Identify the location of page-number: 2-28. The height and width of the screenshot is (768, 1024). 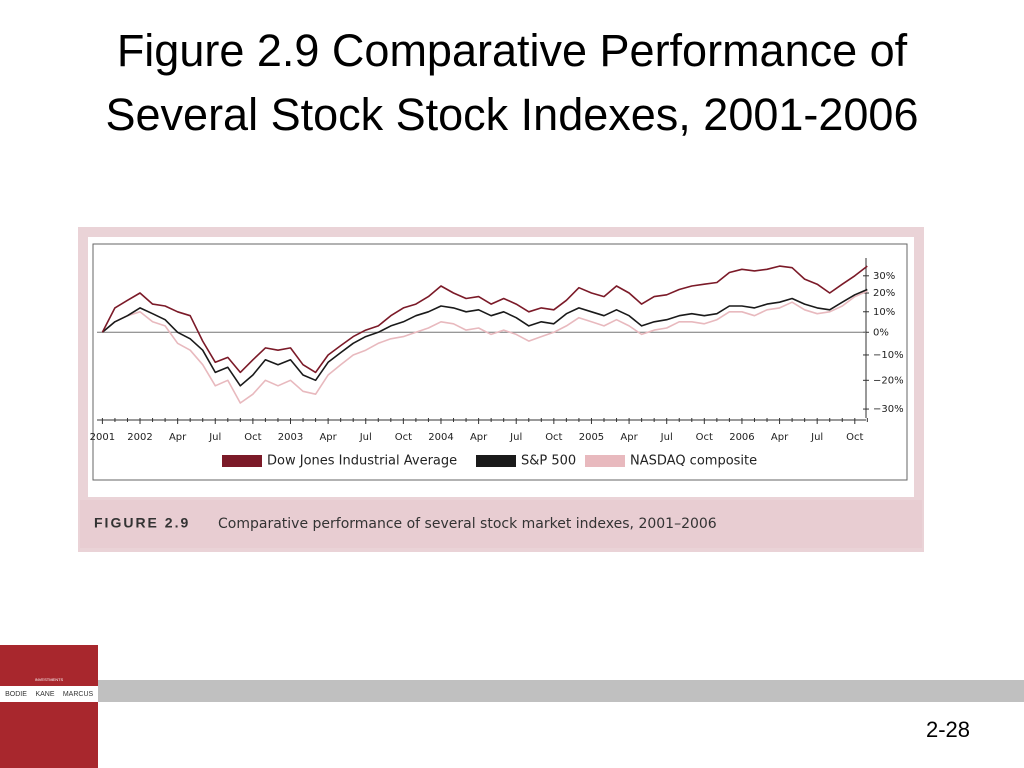
(948, 729).